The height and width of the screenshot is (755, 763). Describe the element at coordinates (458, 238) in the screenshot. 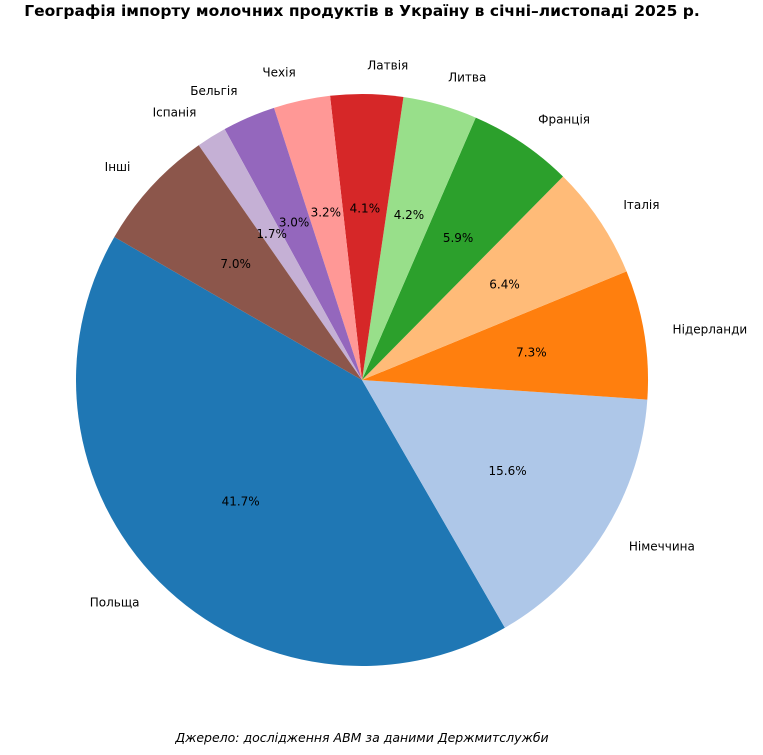

I see `slice-percent-label: 5.9%` at that location.